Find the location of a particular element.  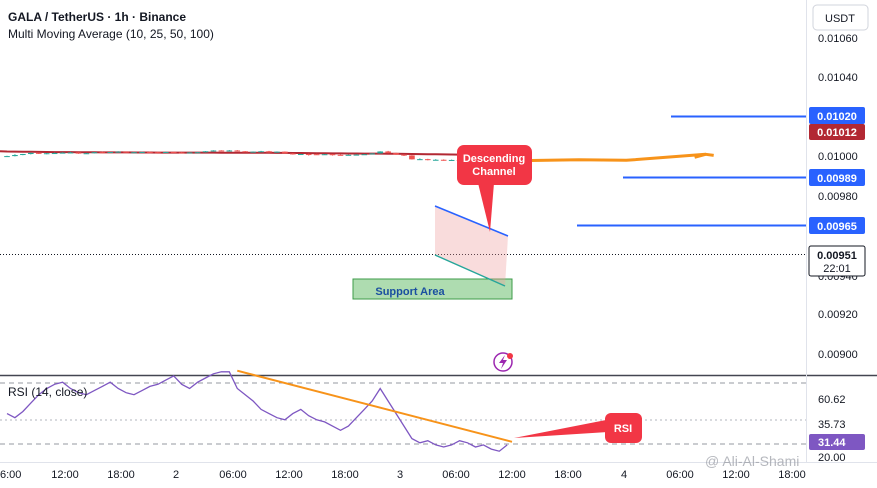

channel-fill is located at coordinates (471, 246).